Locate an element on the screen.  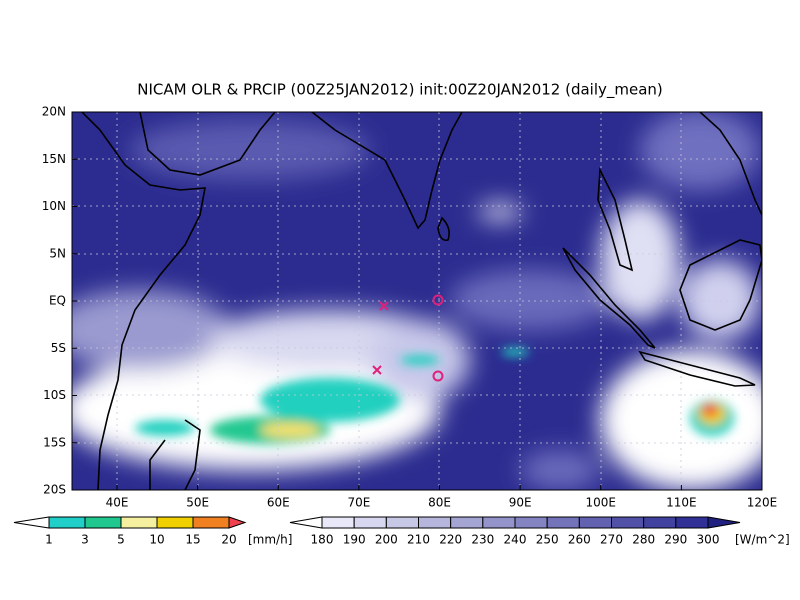
lon-label: 120E is located at coordinates (762, 503).